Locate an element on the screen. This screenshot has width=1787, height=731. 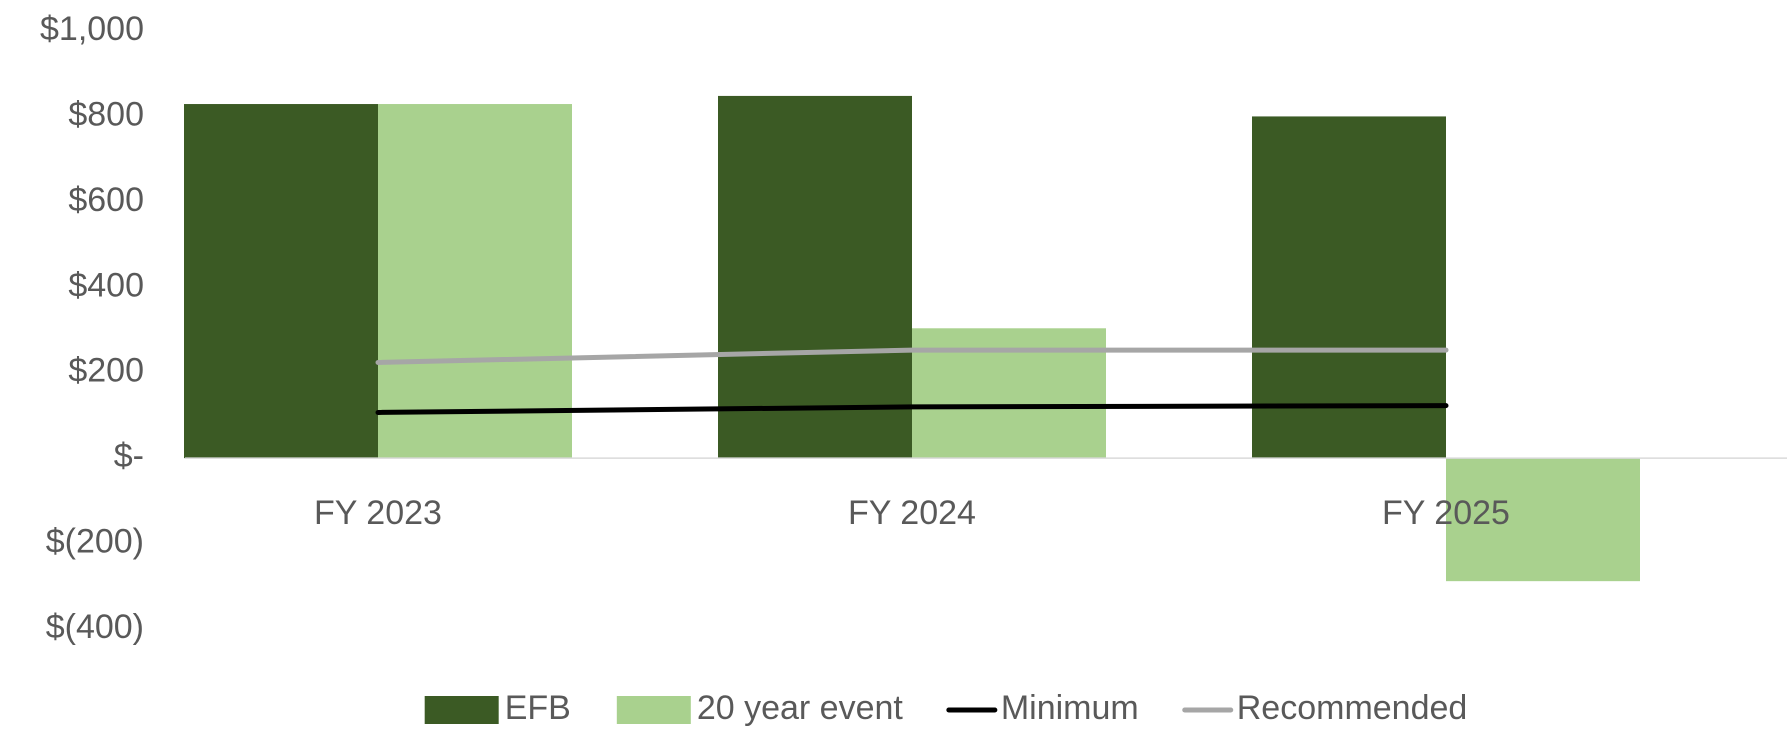
y-tick-label: $800 is located at coordinates (106, 114).